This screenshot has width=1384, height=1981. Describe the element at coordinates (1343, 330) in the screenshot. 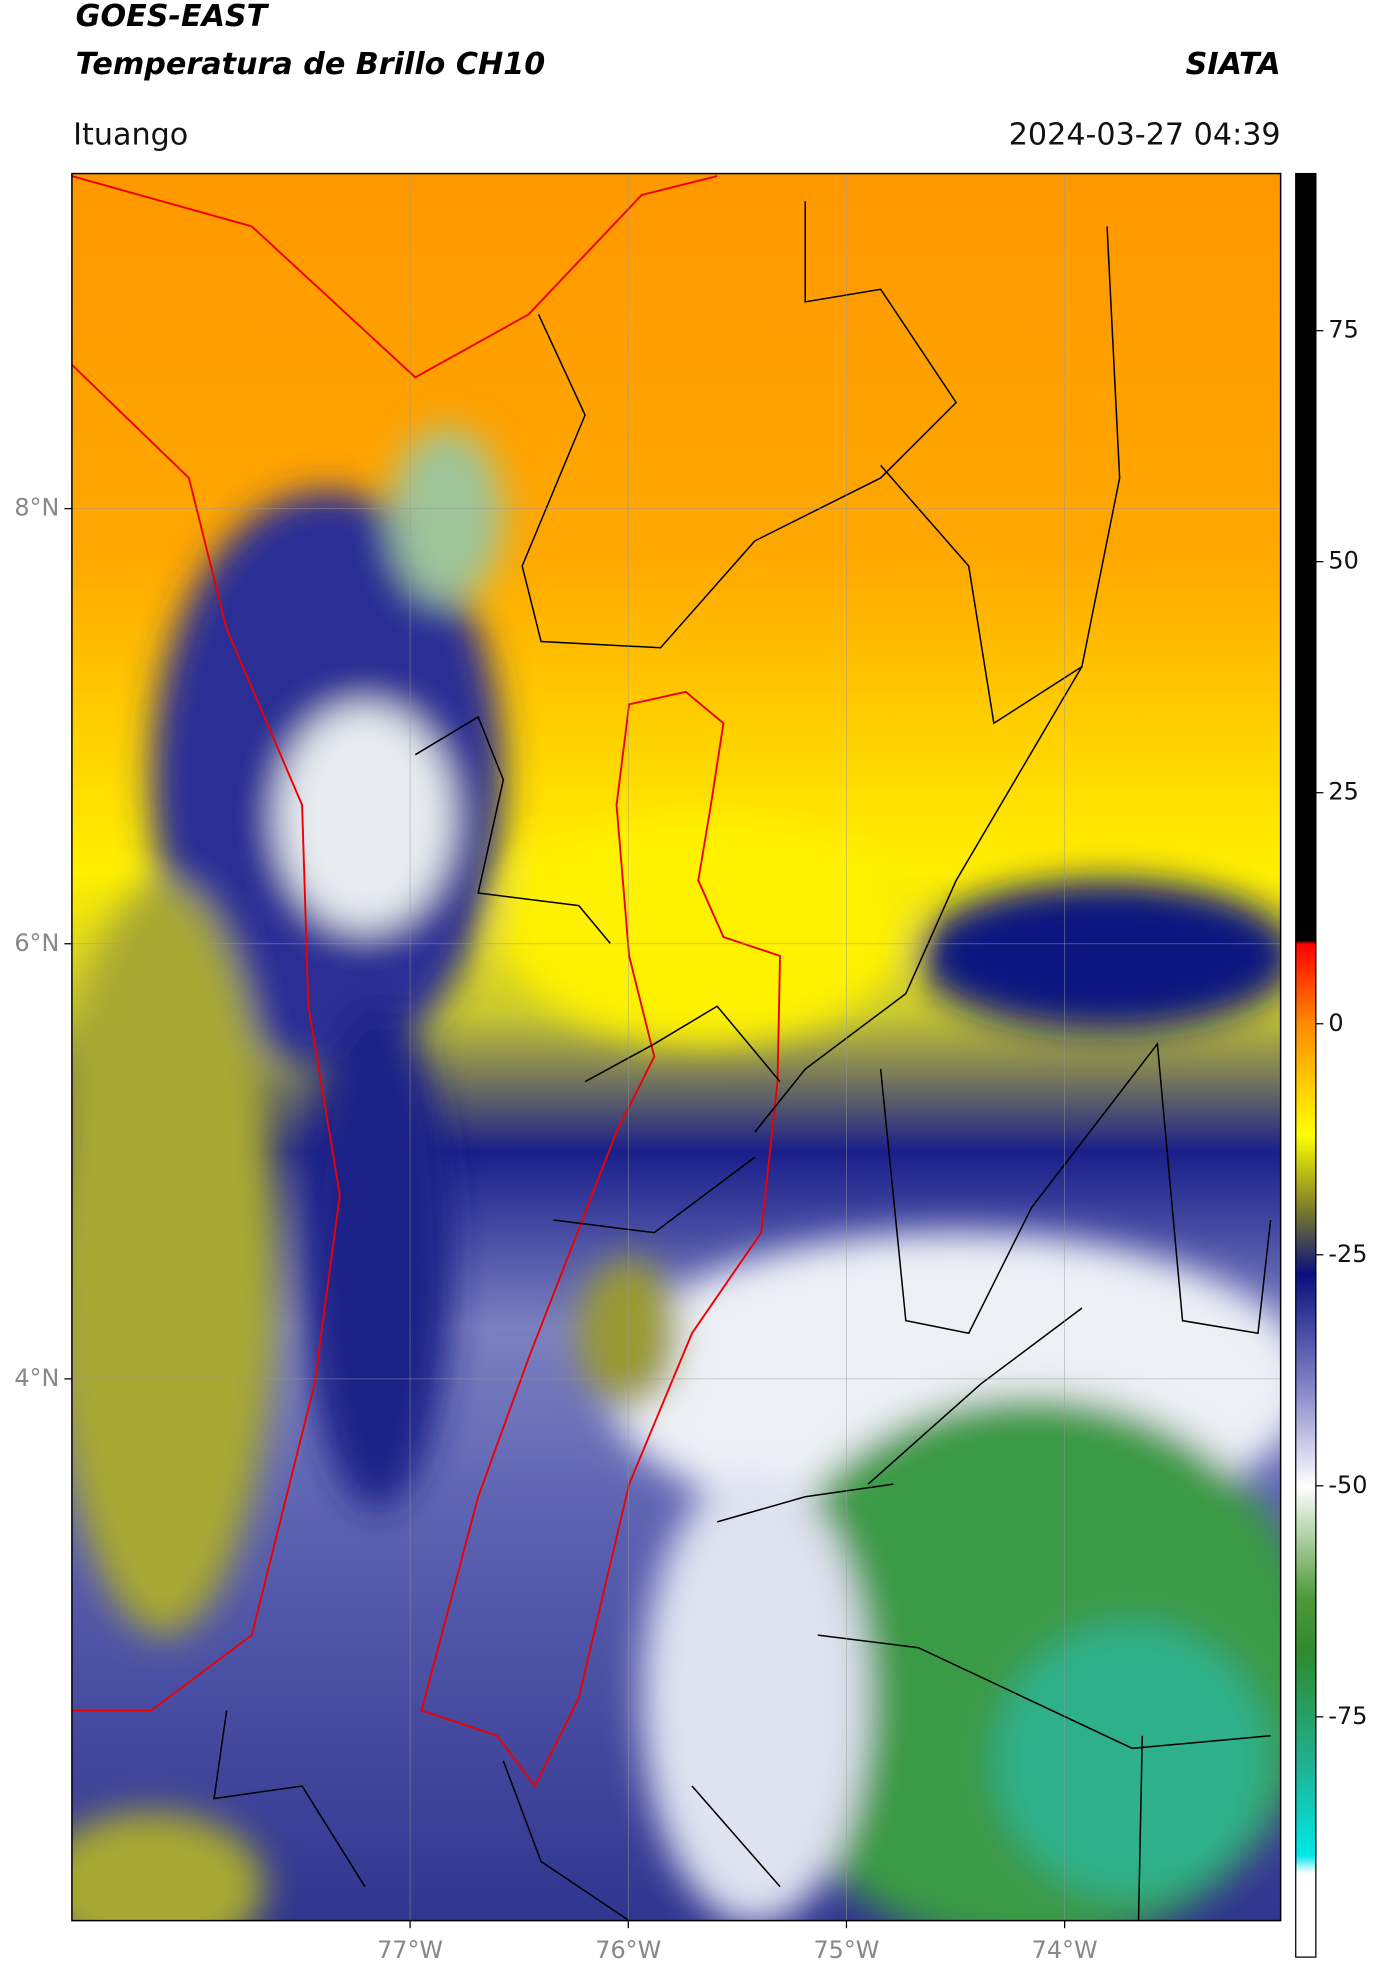

I see `colorbar-tick-label: 75` at that location.